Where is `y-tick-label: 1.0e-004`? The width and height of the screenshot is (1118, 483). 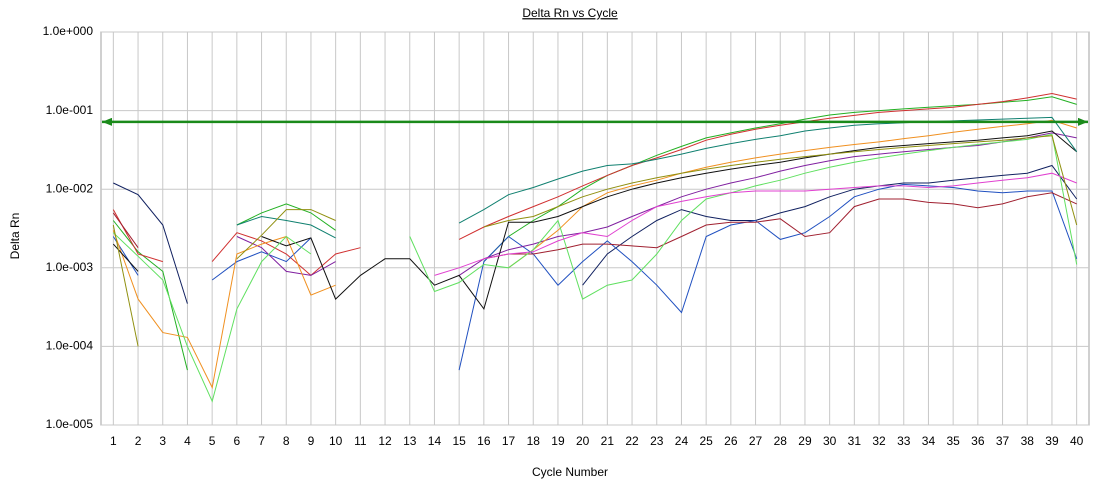 y-tick-label: 1.0e-004 is located at coordinates (70, 346).